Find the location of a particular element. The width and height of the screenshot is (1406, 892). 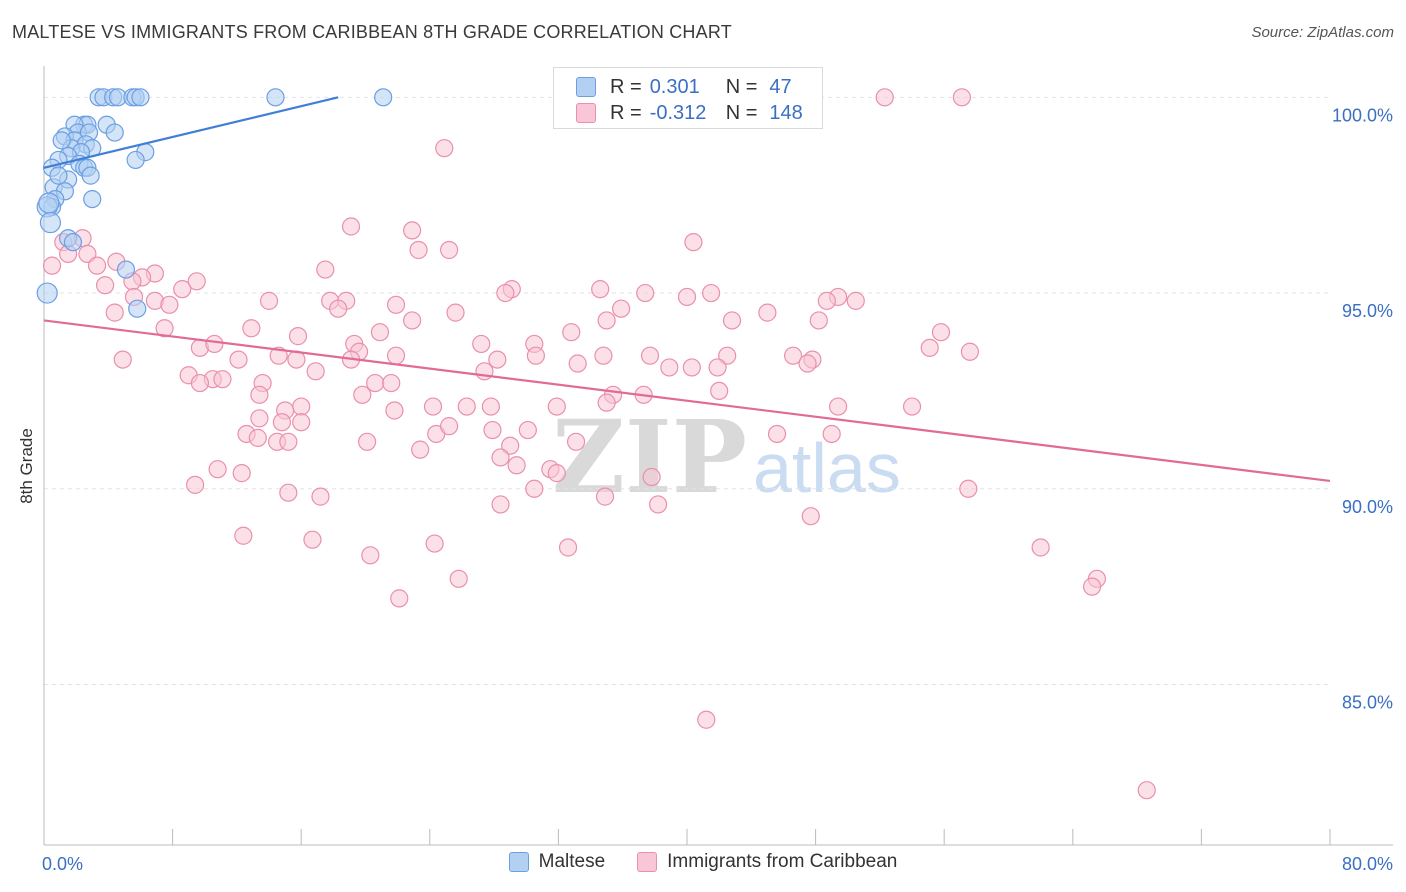

legend-item-maltese: Maltese is located at coordinates (556, 862).